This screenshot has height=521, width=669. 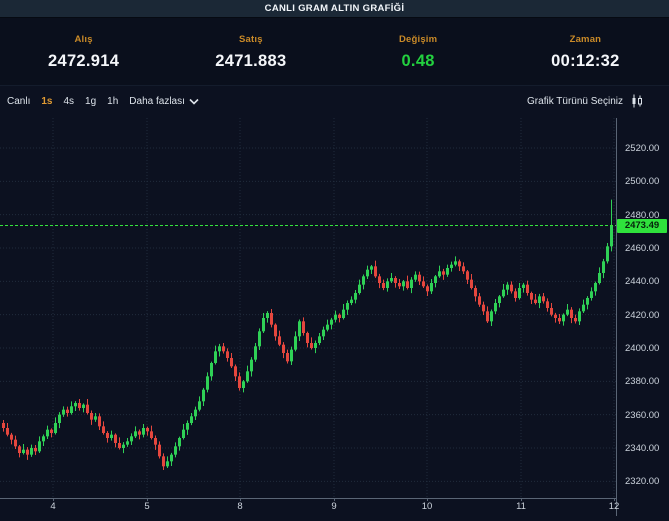 I want to click on info-col-change: Değişim 0.48, so click(x=418, y=51).